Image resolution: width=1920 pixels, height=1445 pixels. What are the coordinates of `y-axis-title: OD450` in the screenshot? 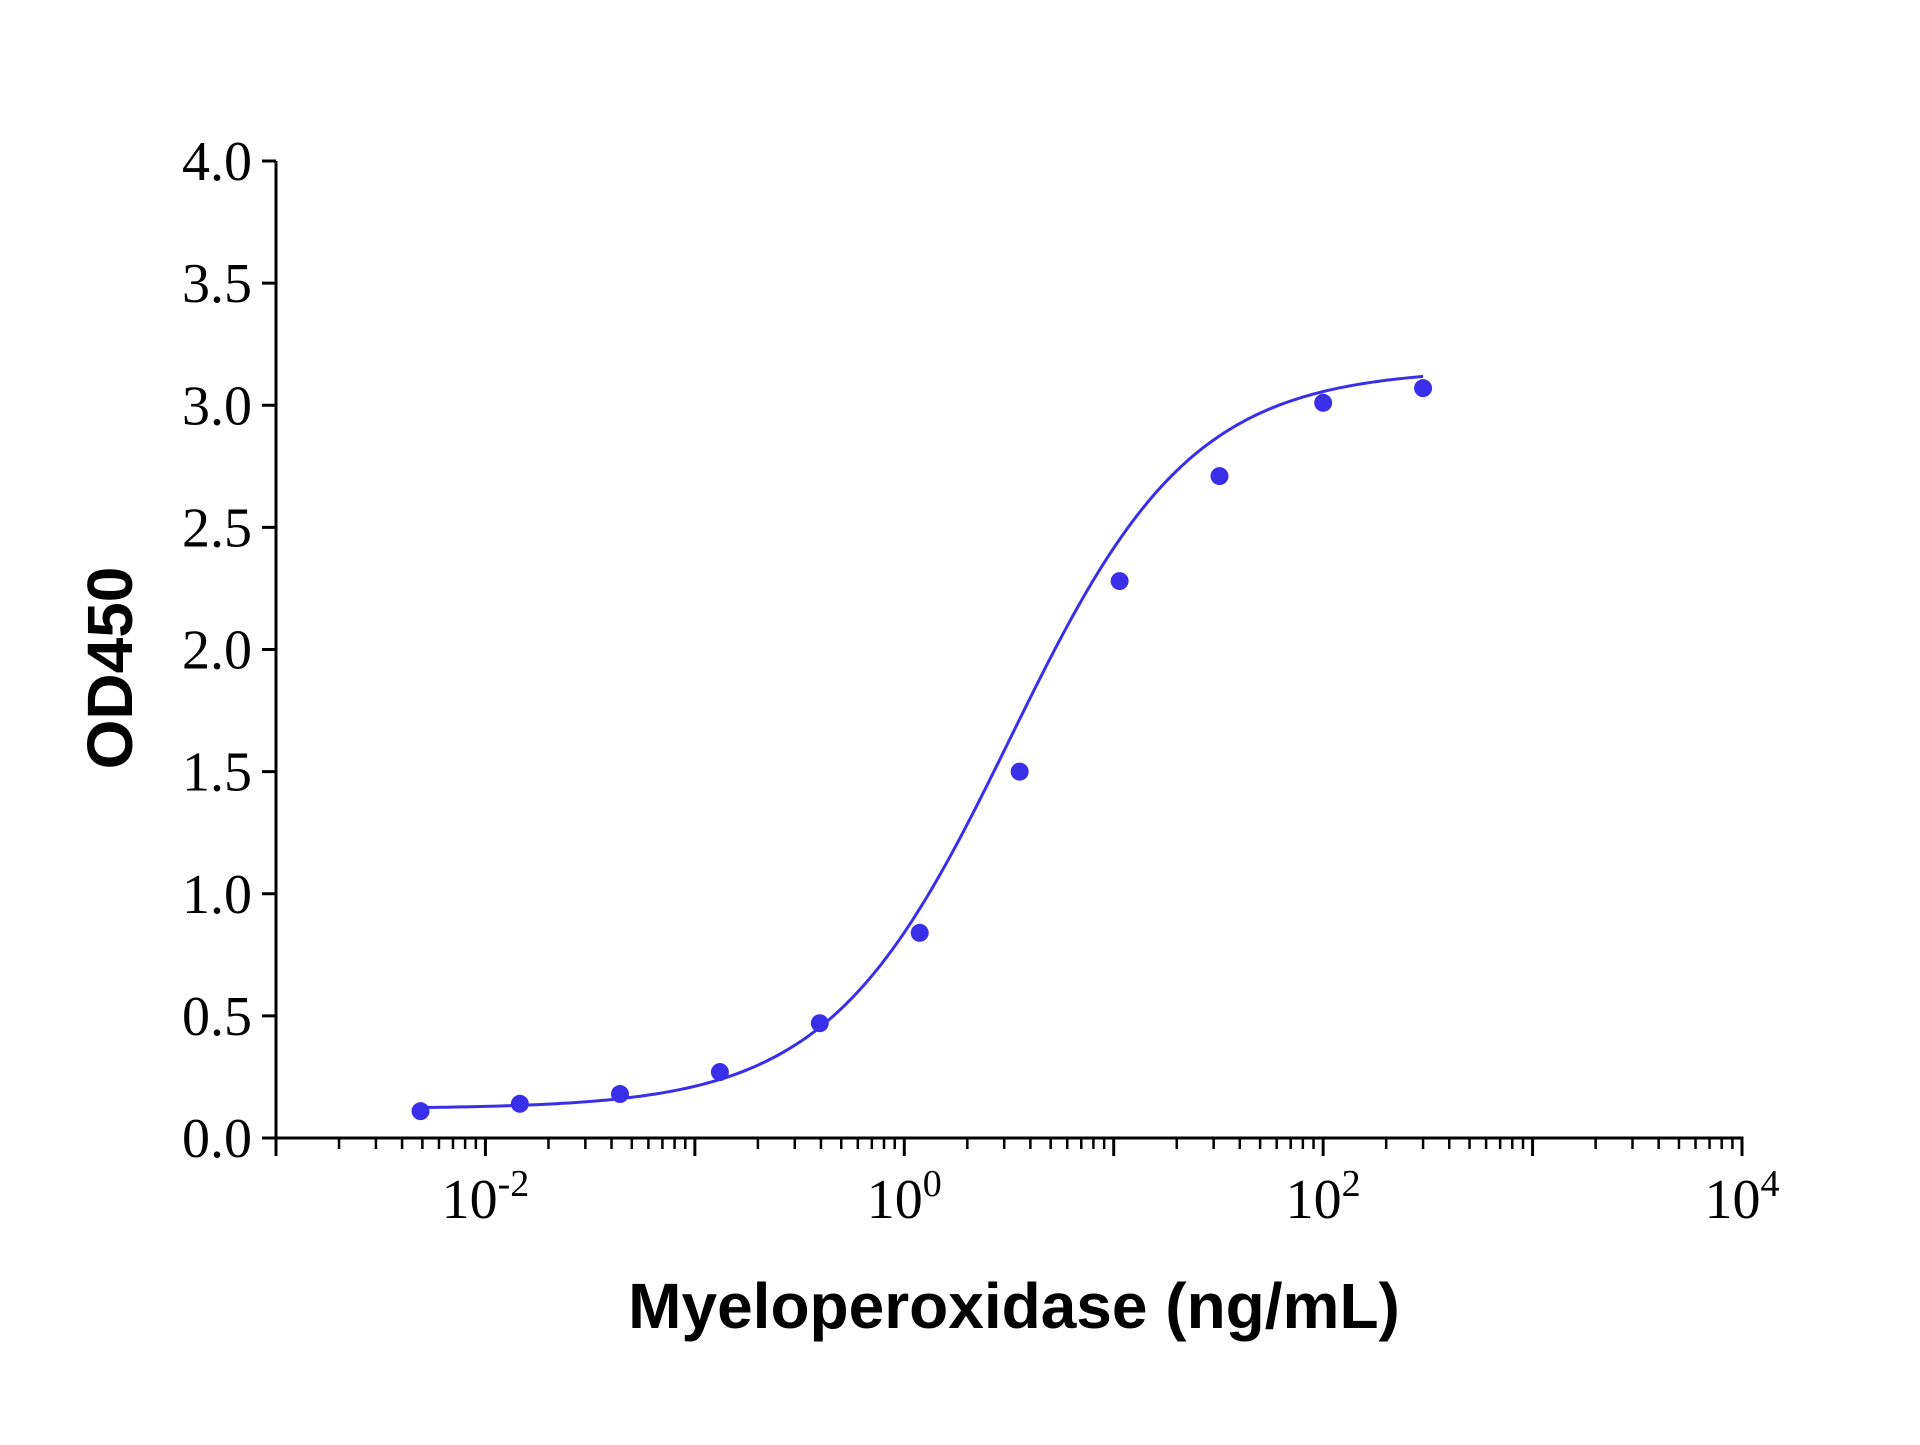 It's located at (110, 668).